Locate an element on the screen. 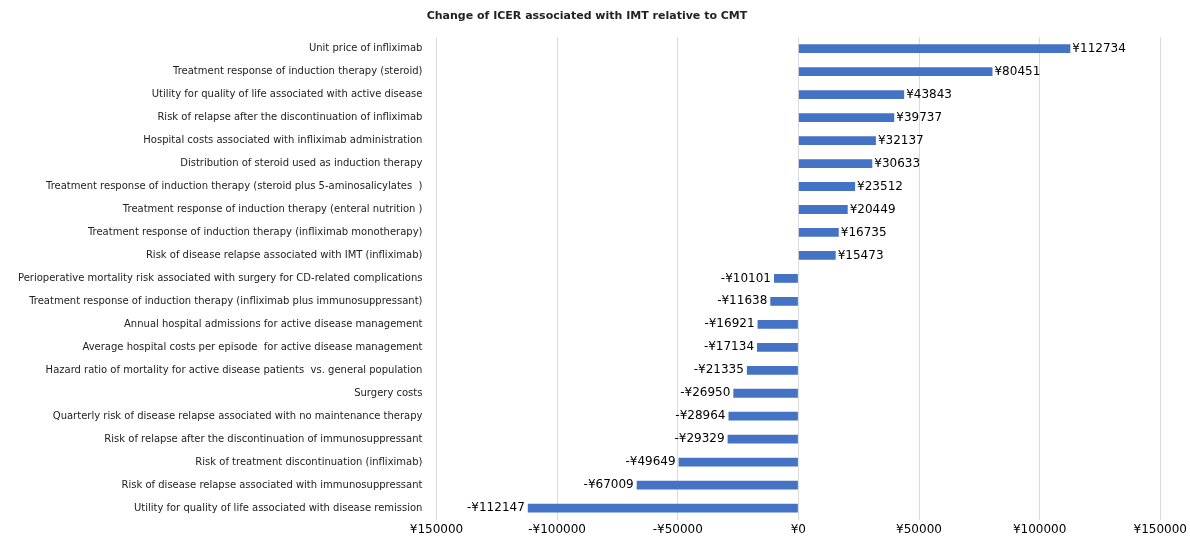 This screenshot has height=546, width=1190. y-tick-label: Risk of treatment discontinuation (infliximab) is located at coordinates (309, 461).